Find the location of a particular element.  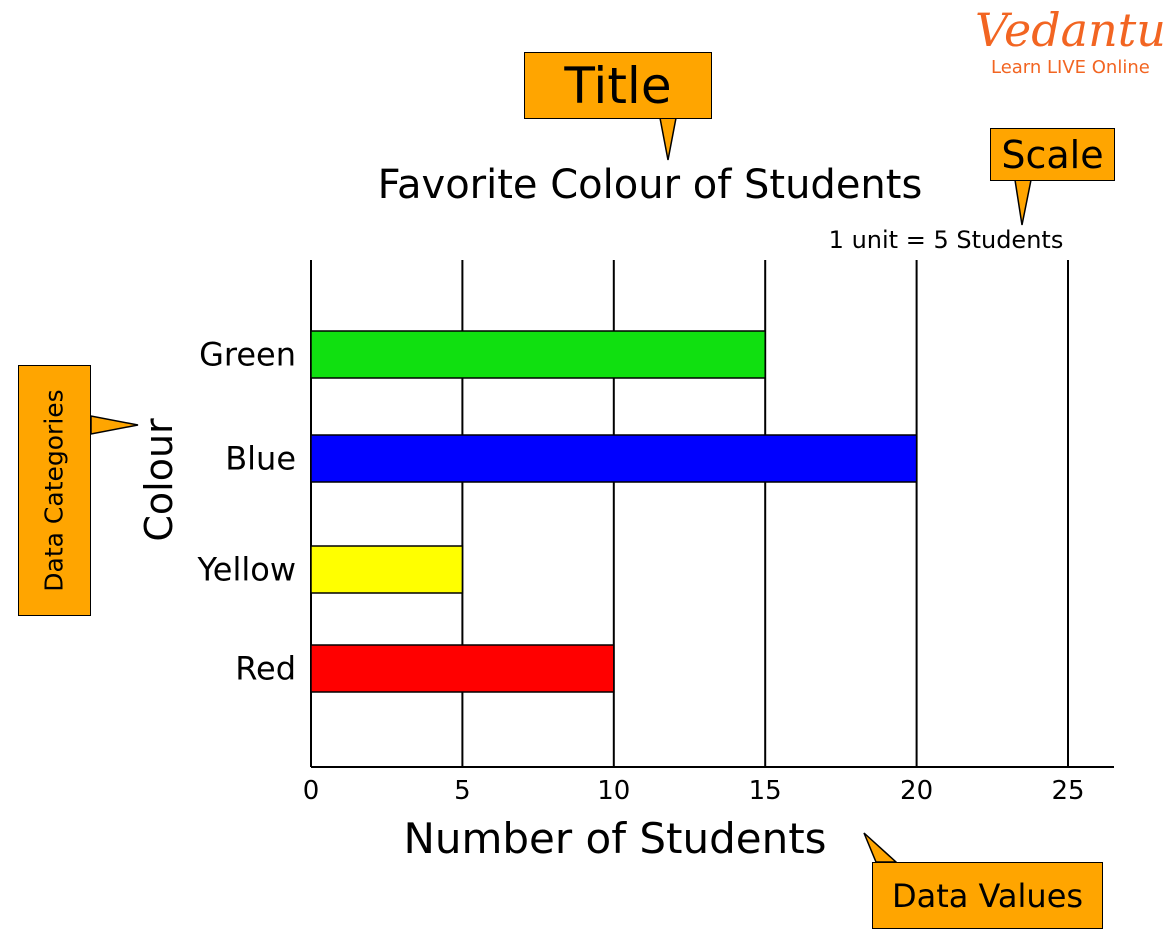

y-tick-label: Red is located at coordinates (265, 669).